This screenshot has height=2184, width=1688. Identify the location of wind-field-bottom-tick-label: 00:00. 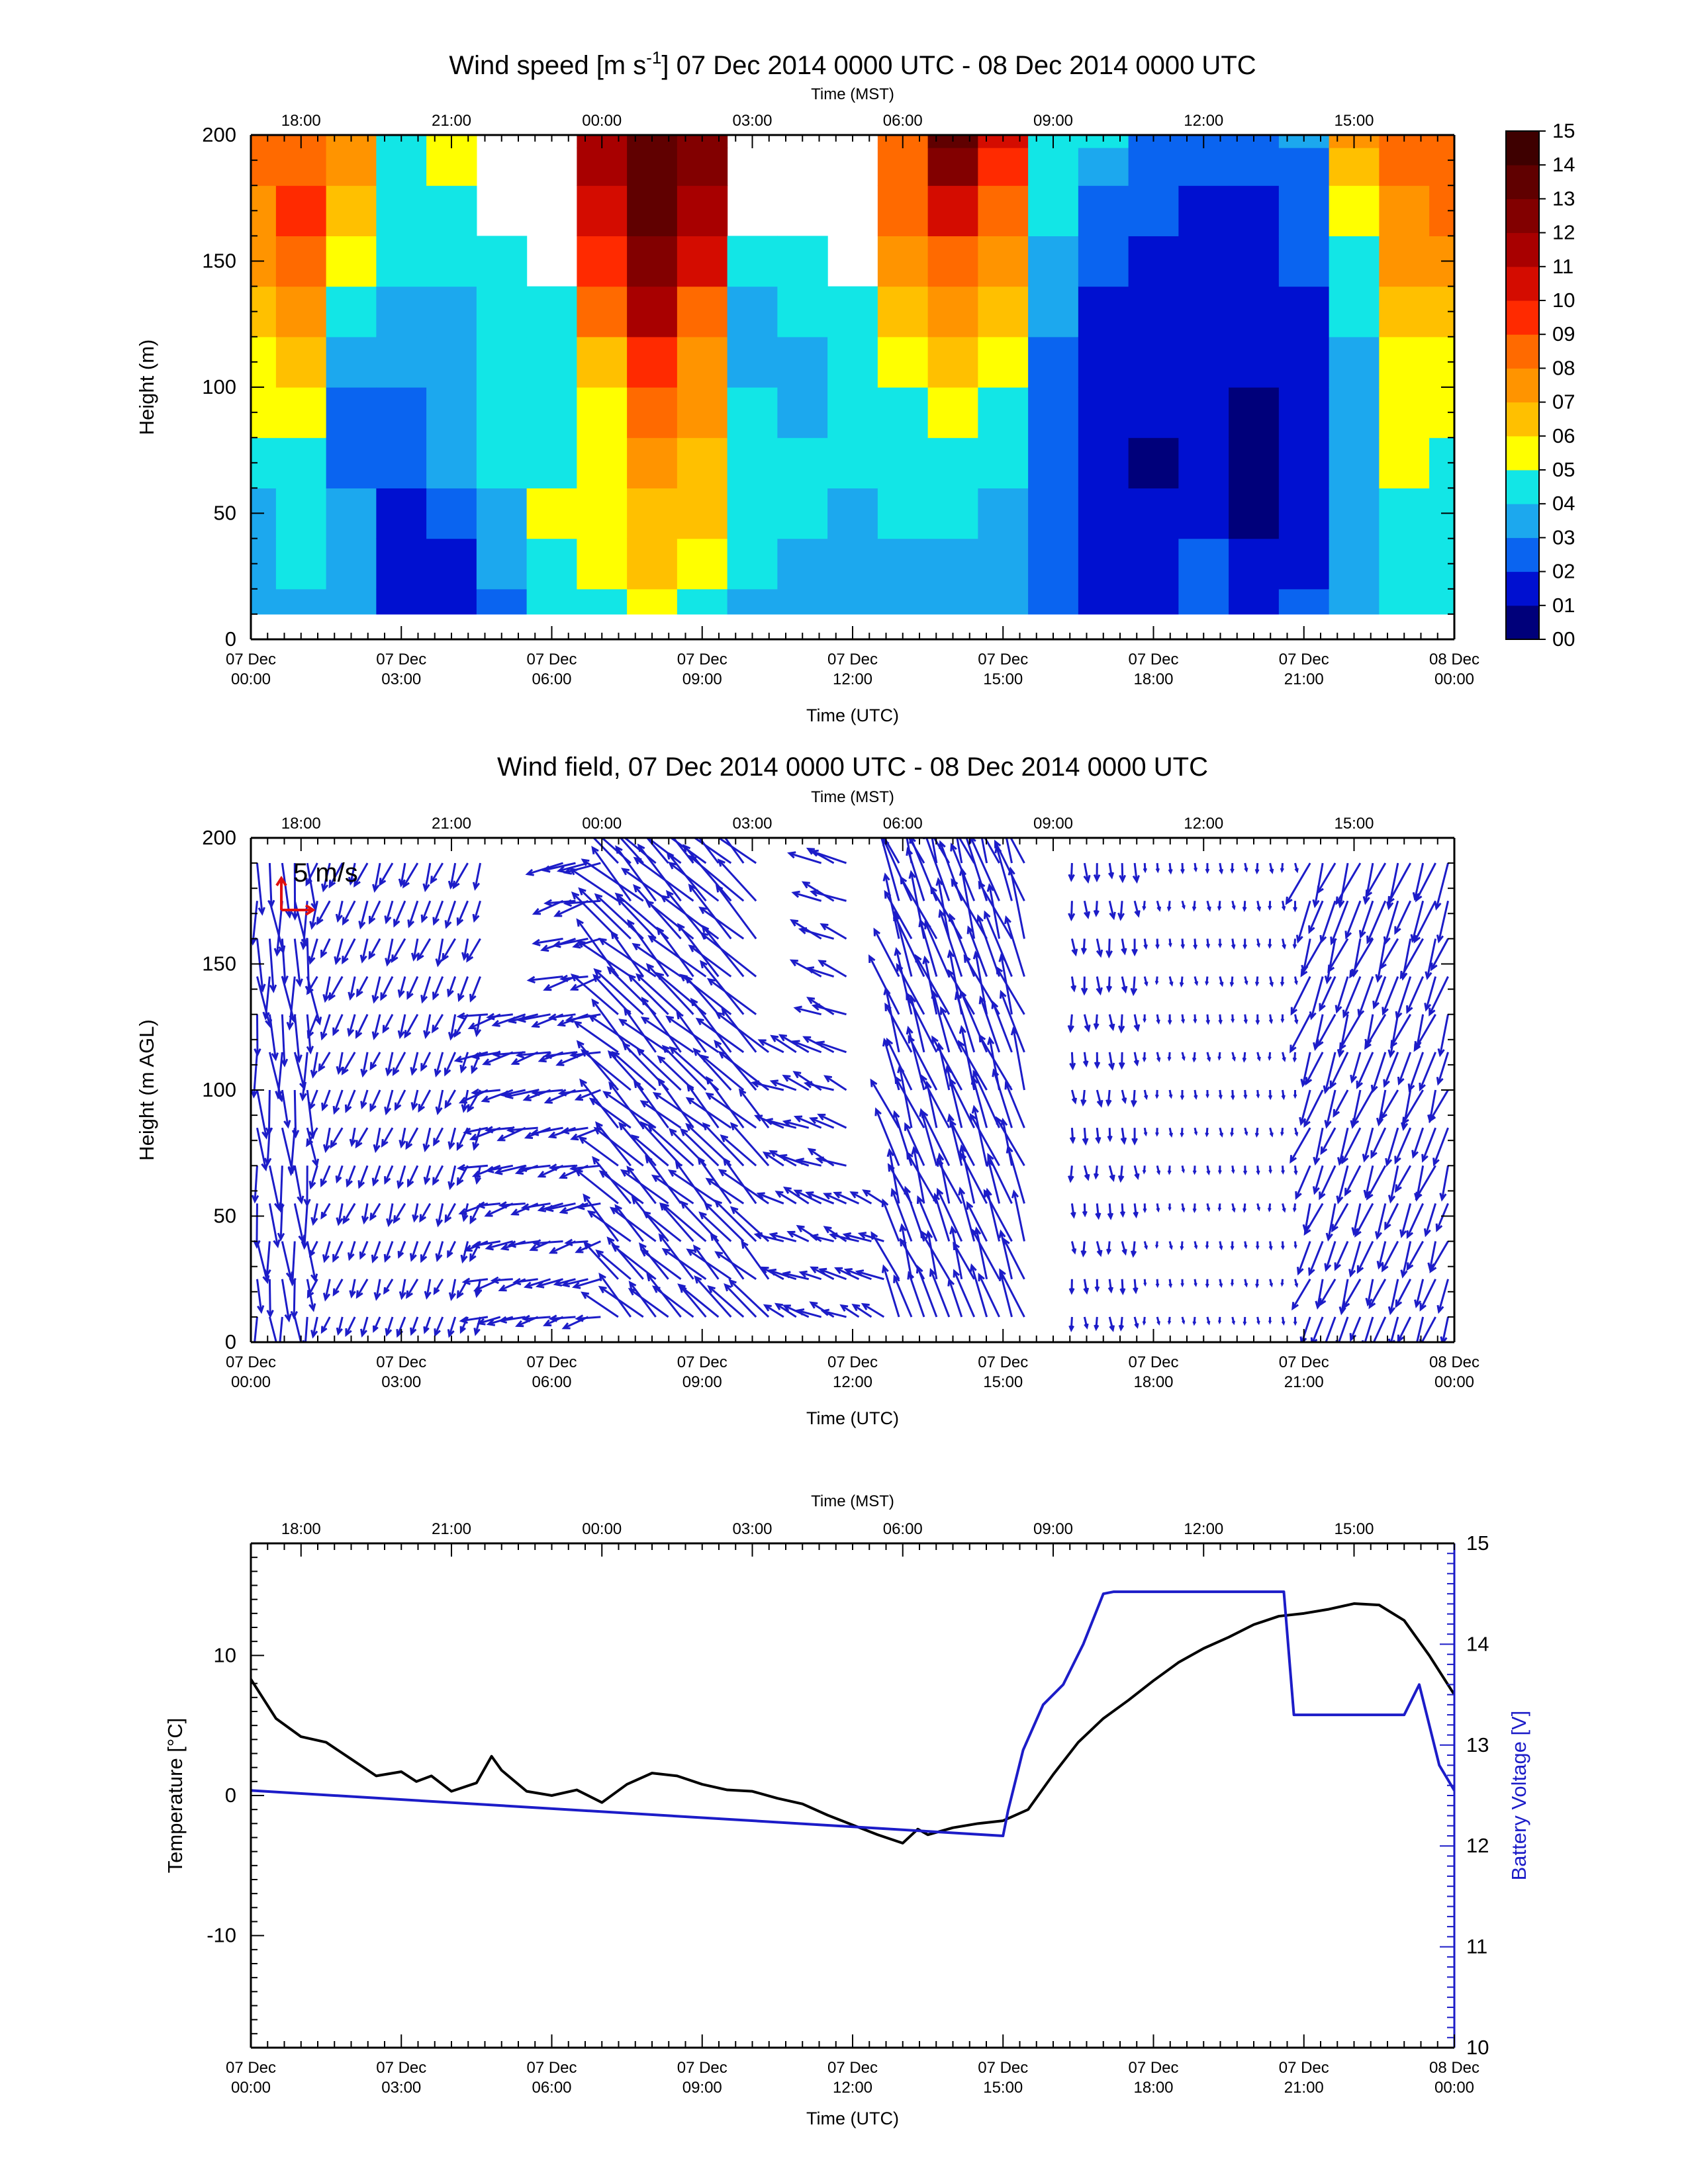
(1454, 1382).